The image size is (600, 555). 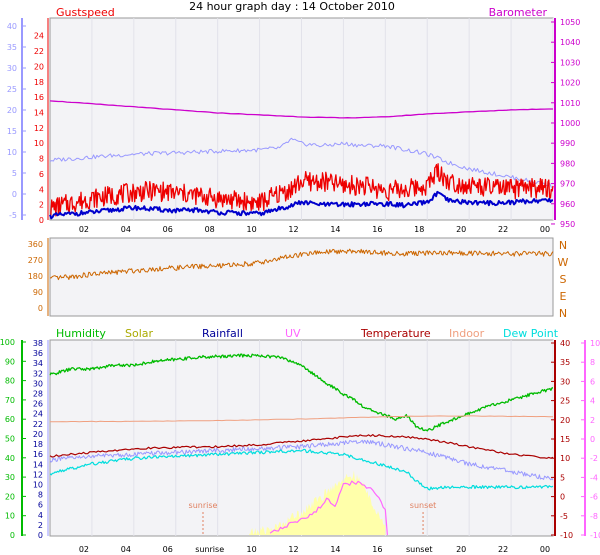 What do you see at coordinates (39, 51) in the screenshot?
I see `gust-tick-label: 22` at bounding box center [39, 51].